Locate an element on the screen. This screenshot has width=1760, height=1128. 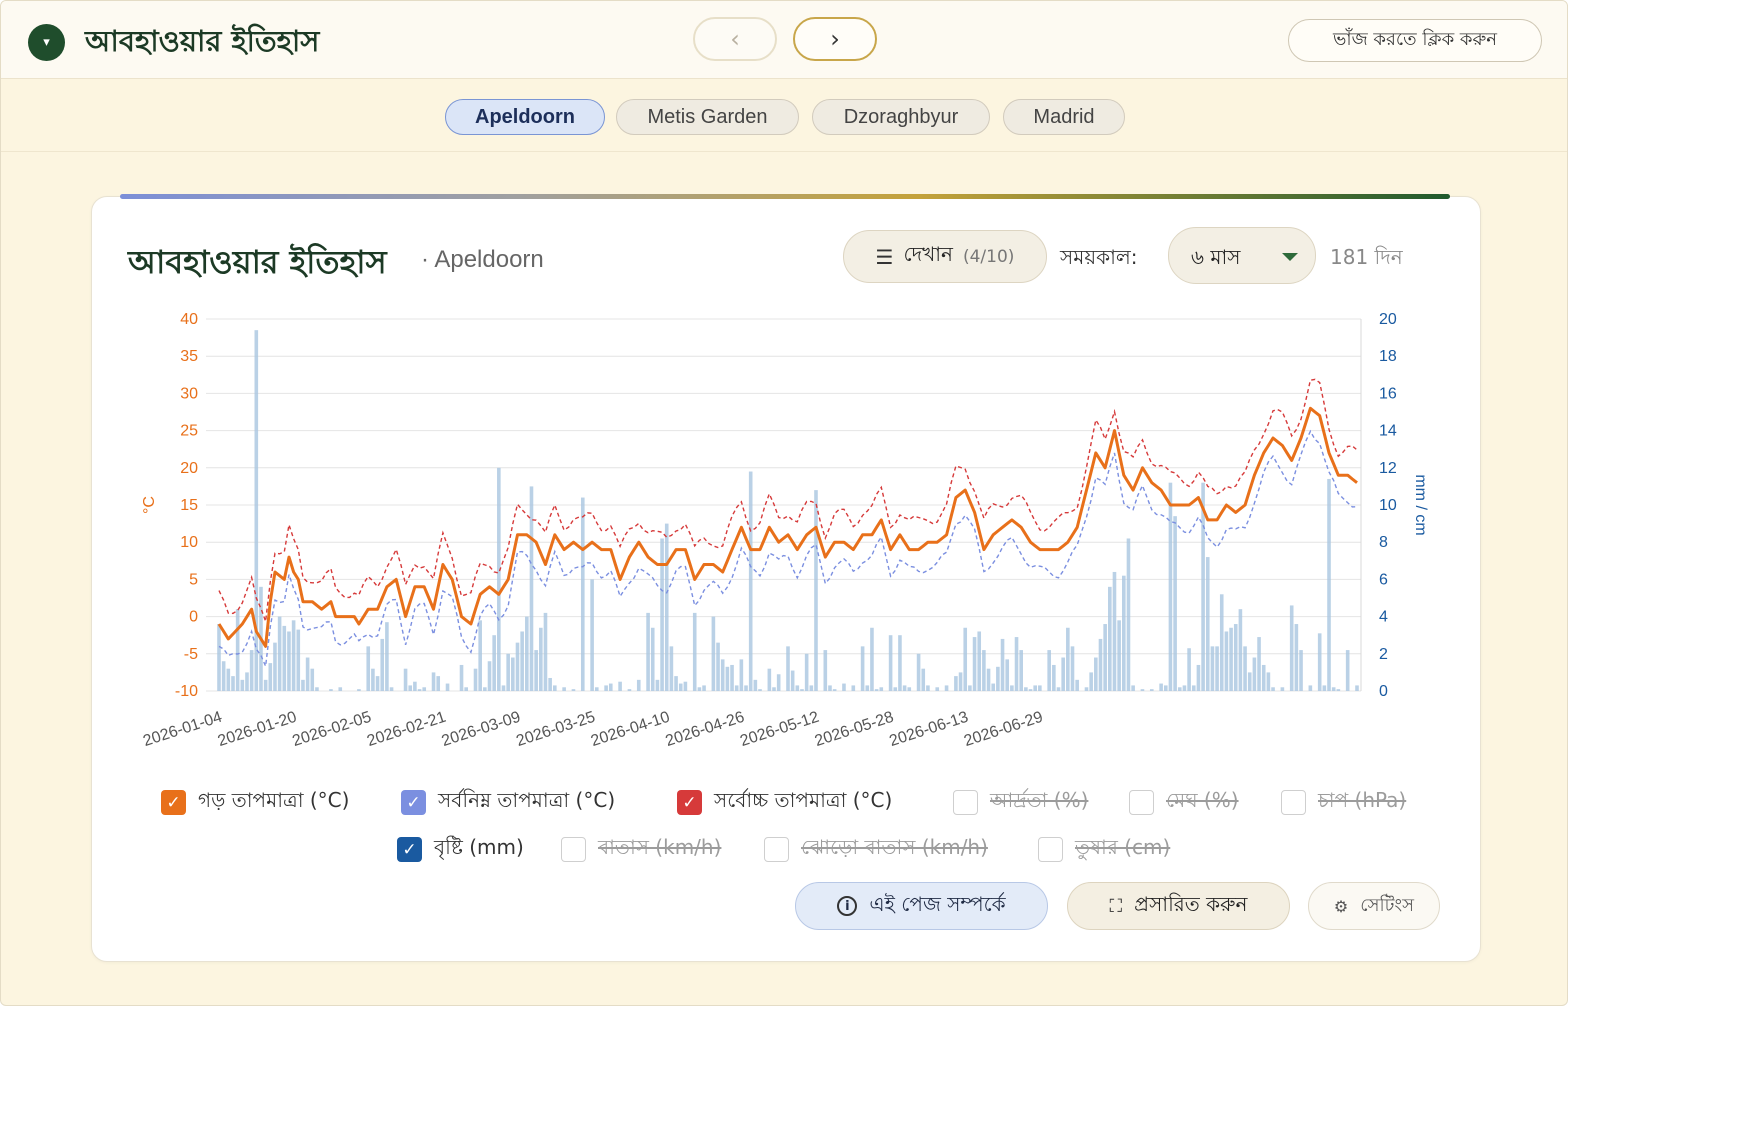
collapse-toggle-icon: ▾ is located at coordinates (46, 42).